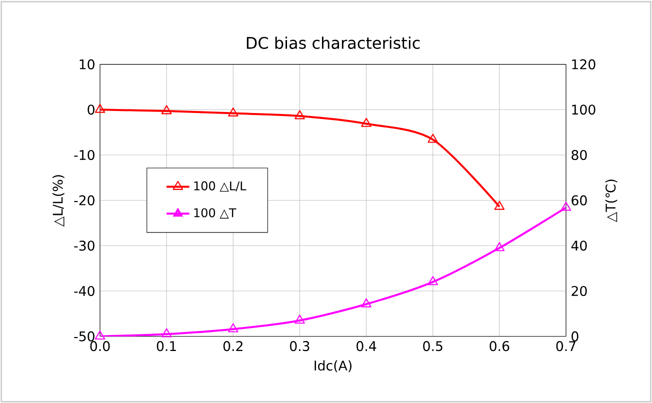 The height and width of the screenshot is (403, 652). What do you see at coordinates (579, 155) in the screenshot?
I see `y2-tick-label: 80` at bounding box center [579, 155].